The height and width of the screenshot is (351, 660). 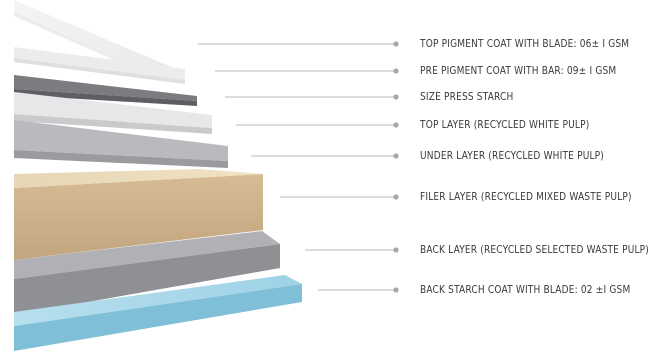 I want to click on layer-6-side, so click(x=138, y=217).